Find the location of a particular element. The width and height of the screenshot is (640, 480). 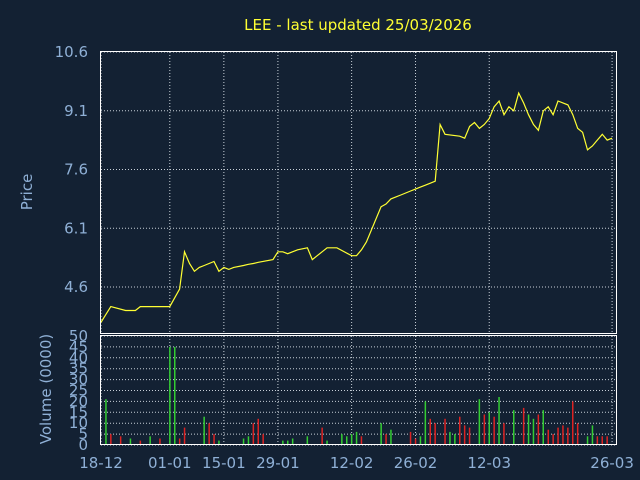

date-tick-label: 29-01 is located at coordinates (278, 463).